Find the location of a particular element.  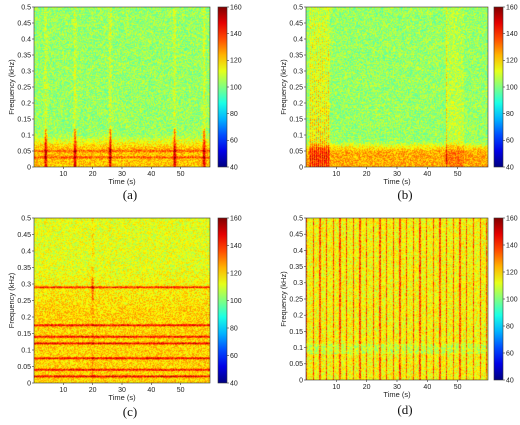

panel-caption: (a) is located at coordinates (130, 194).